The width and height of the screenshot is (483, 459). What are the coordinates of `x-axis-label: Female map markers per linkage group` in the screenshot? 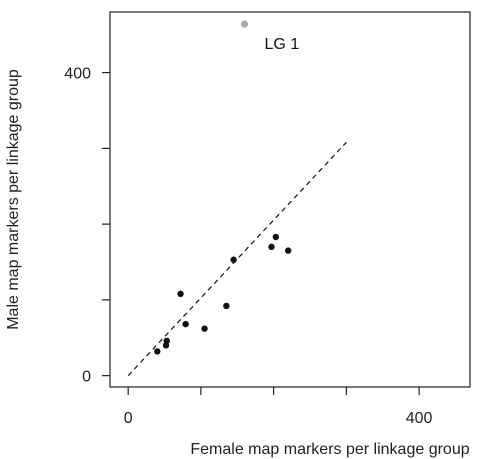 It's located at (329, 449).